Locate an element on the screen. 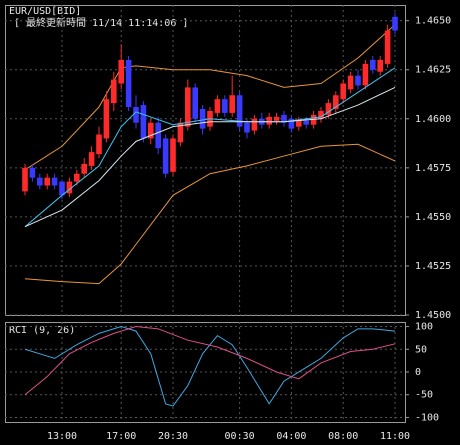 This screenshot has width=460, height=445. rci-title: RCI (9, 26) is located at coordinates (42, 330).